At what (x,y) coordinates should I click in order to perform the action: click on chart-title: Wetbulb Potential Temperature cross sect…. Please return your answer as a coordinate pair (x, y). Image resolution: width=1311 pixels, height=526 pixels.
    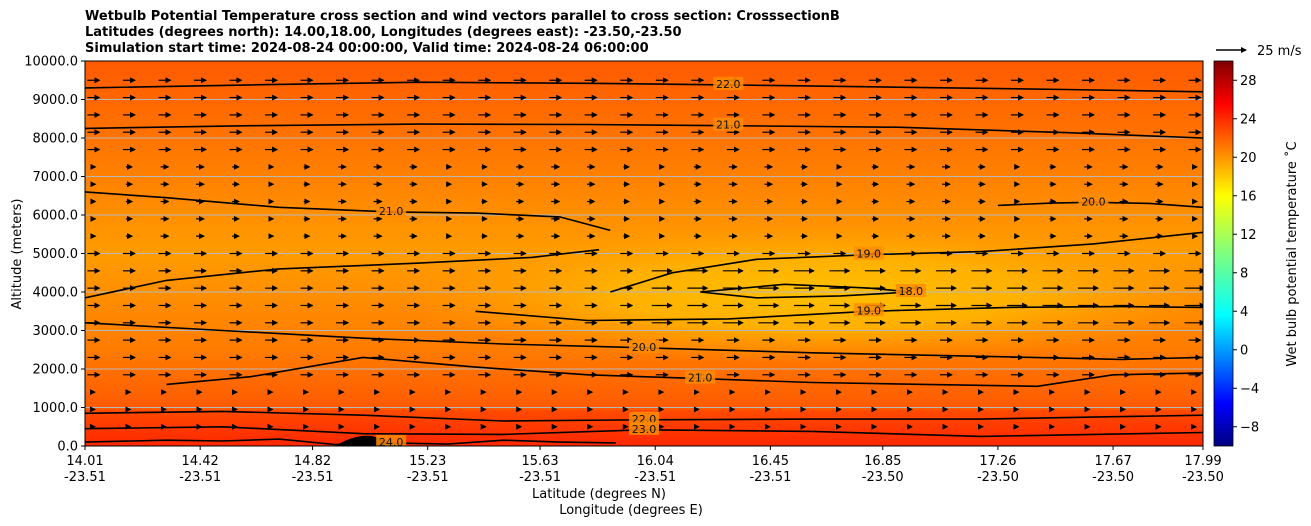
    Looking at the image, I should click on (462, 32).